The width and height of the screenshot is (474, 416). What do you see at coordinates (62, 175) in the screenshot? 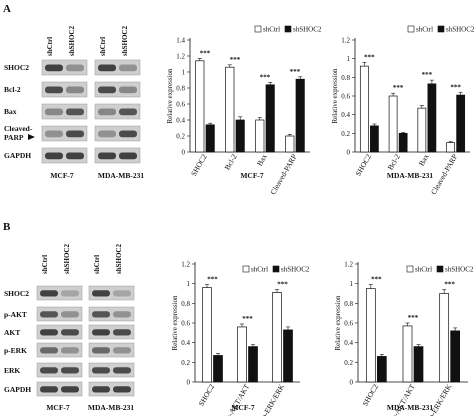
I see `cell-line-label: MCF-7` at bounding box center [62, 175].